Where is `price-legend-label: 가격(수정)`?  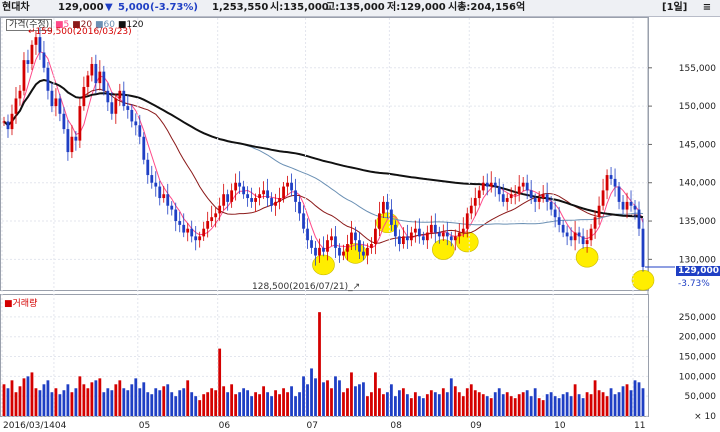 price-legend-label: 가격(수정) is located at coordinates (29, 25).